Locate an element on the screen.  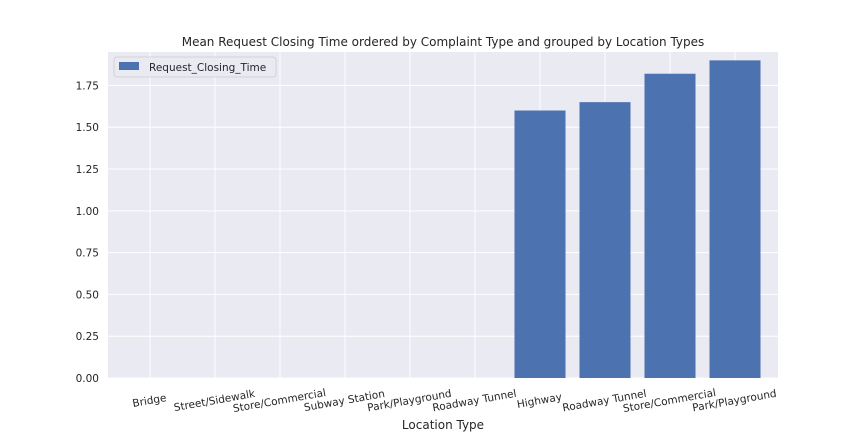
legend-label: Request_Closing_Time is located at coordinates (207, 68).